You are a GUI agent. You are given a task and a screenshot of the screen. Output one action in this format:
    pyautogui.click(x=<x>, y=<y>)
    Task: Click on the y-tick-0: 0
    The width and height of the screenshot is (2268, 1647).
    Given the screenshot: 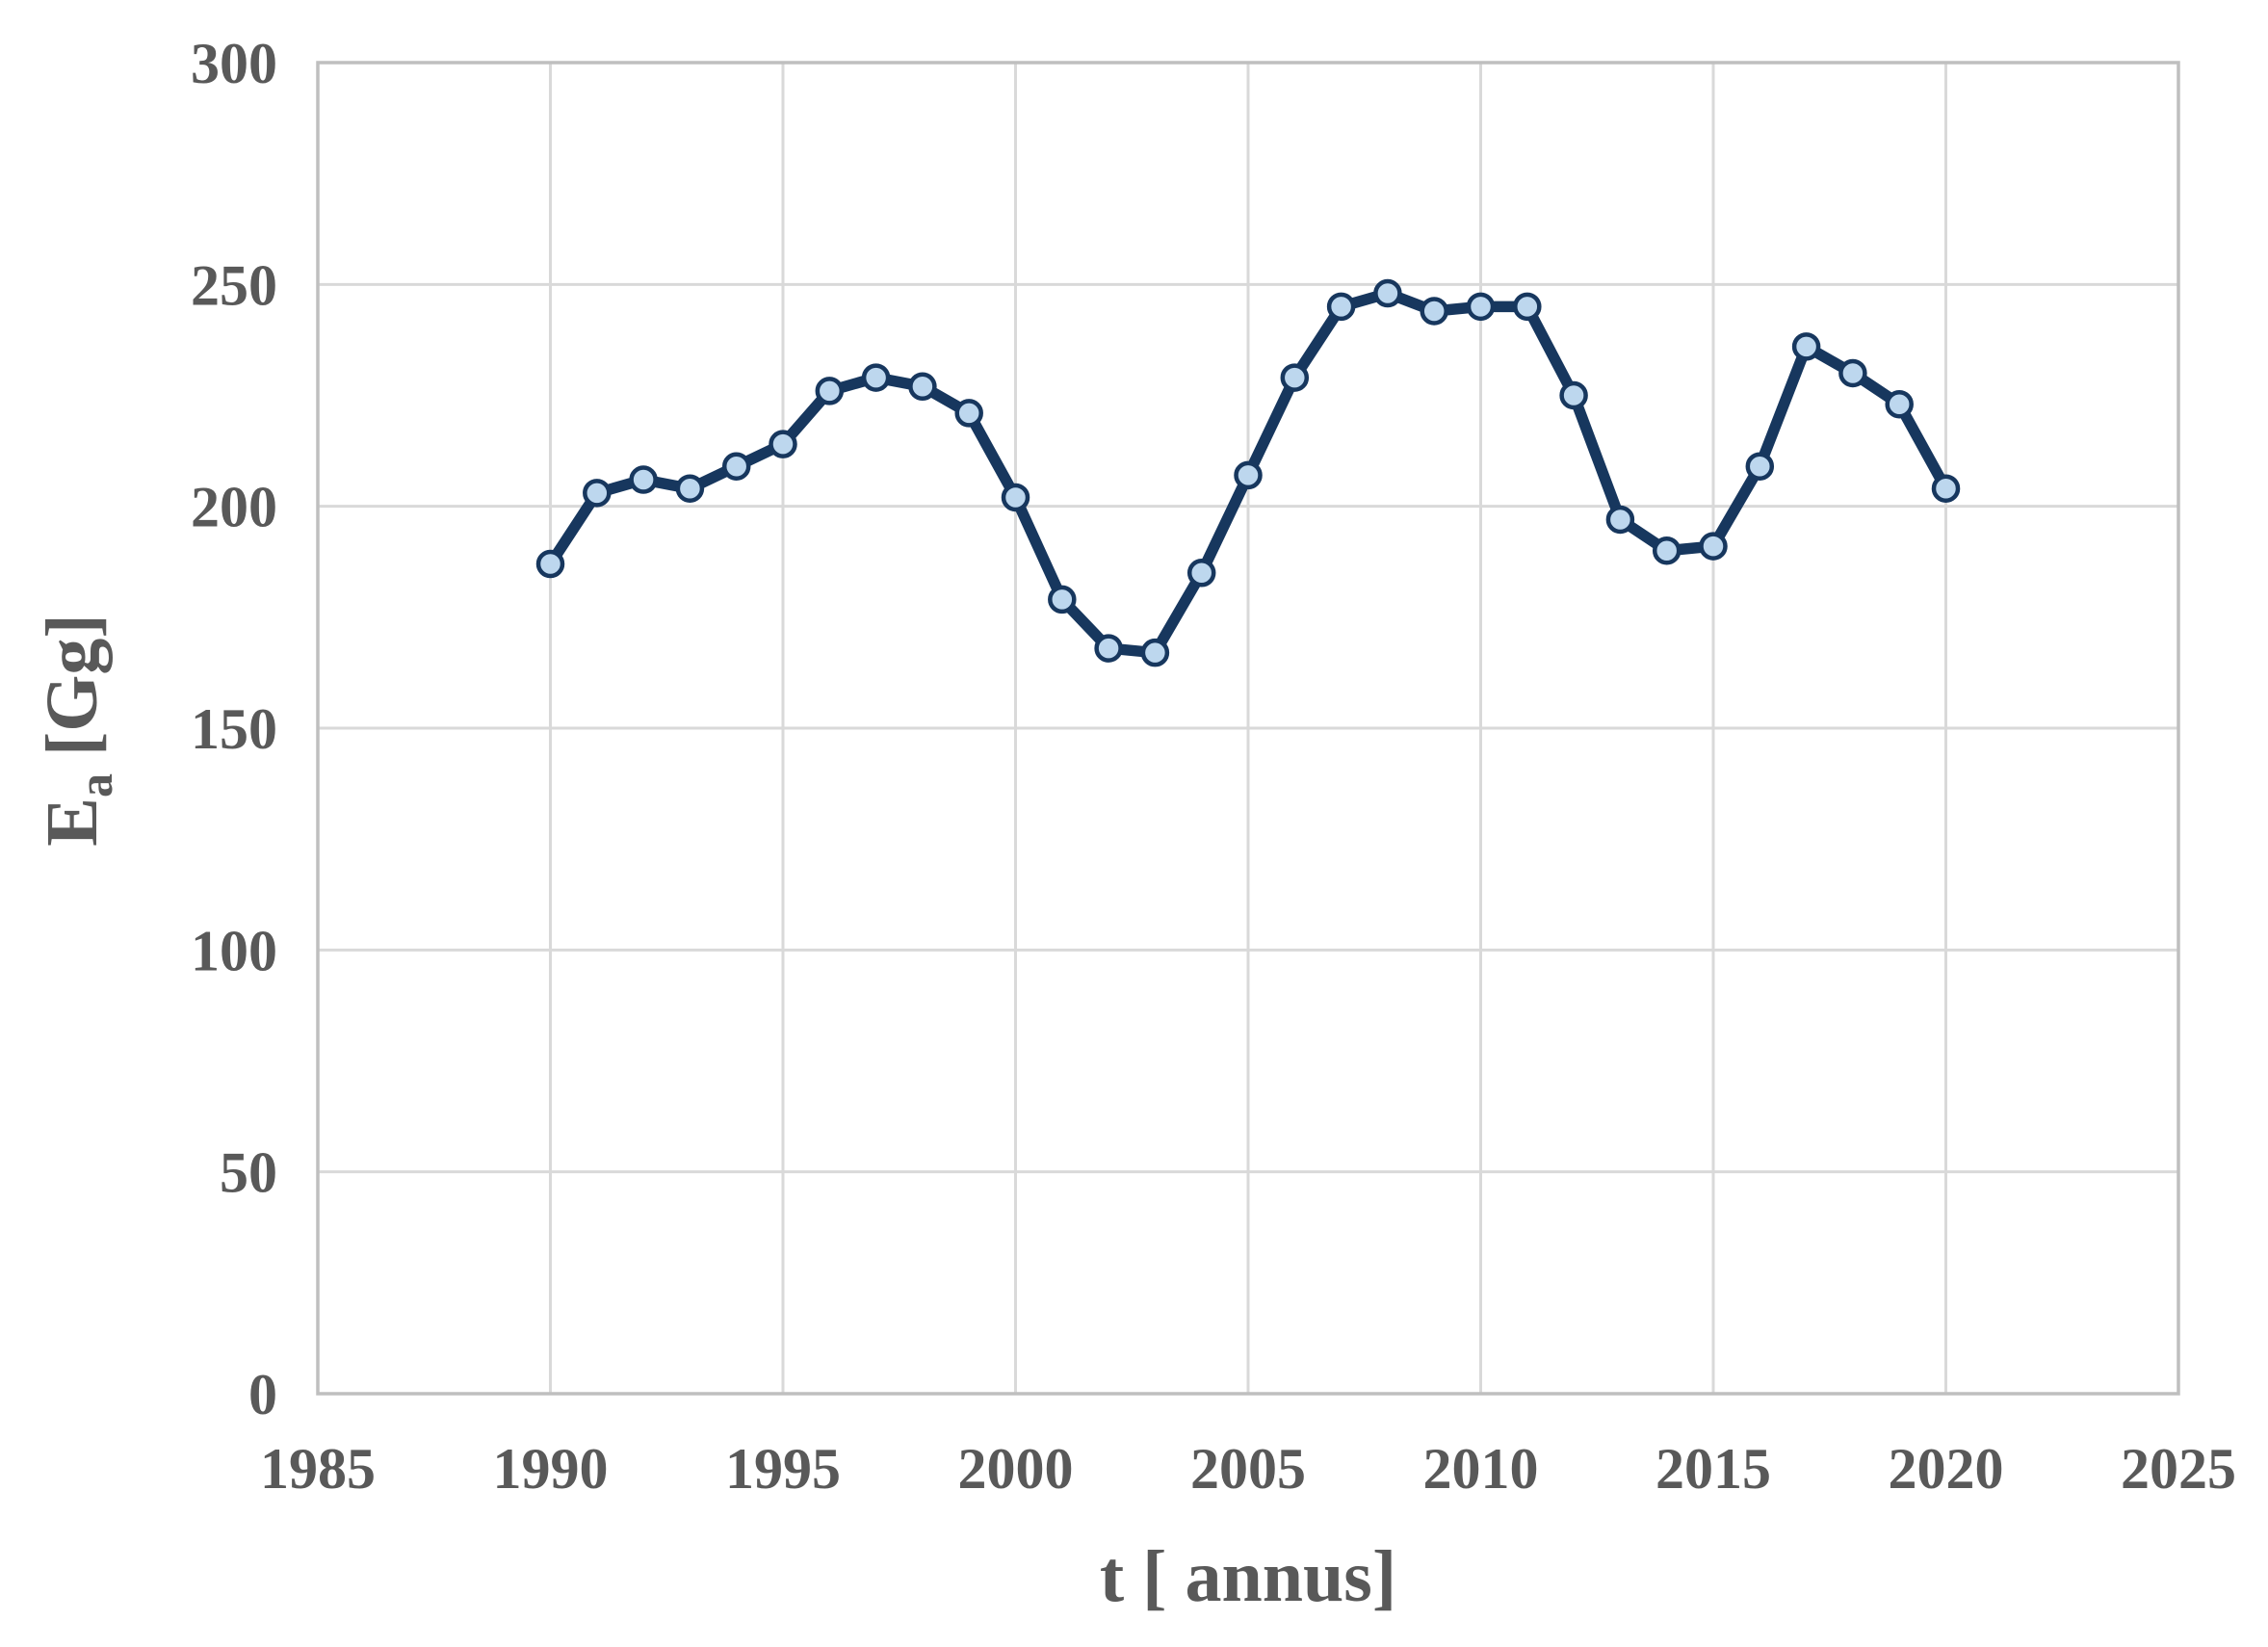 What is the action you would take?
    pyautogui.click(x=262, y=1394)
    